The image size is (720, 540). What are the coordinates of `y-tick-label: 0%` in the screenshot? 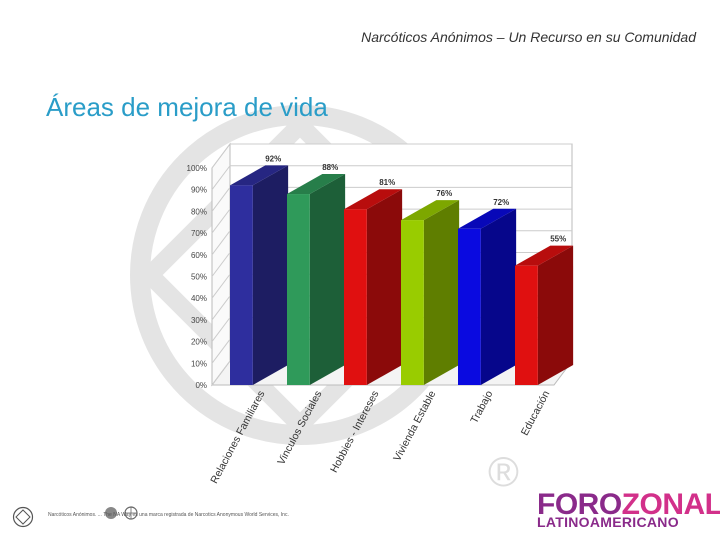 It's located at (201, 385).